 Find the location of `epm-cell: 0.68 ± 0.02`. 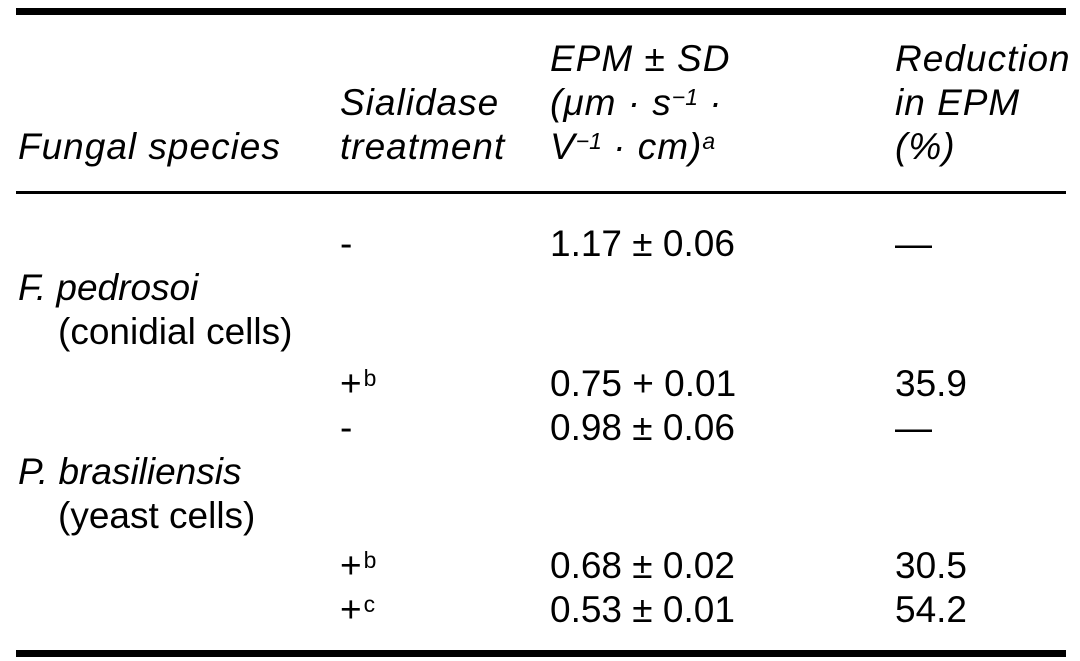

epm-cell: 0.68 ± 0.02 is located at coordinates (642, 565).